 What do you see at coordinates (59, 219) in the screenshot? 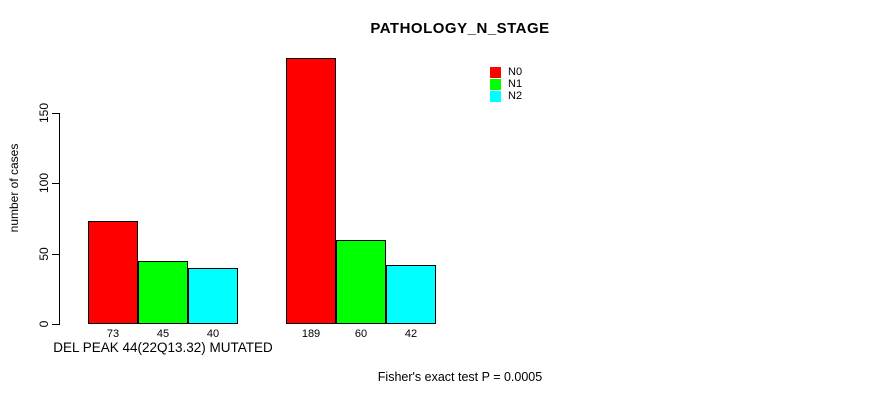
I see `y-axis-line` at bounding box center [59, 219].